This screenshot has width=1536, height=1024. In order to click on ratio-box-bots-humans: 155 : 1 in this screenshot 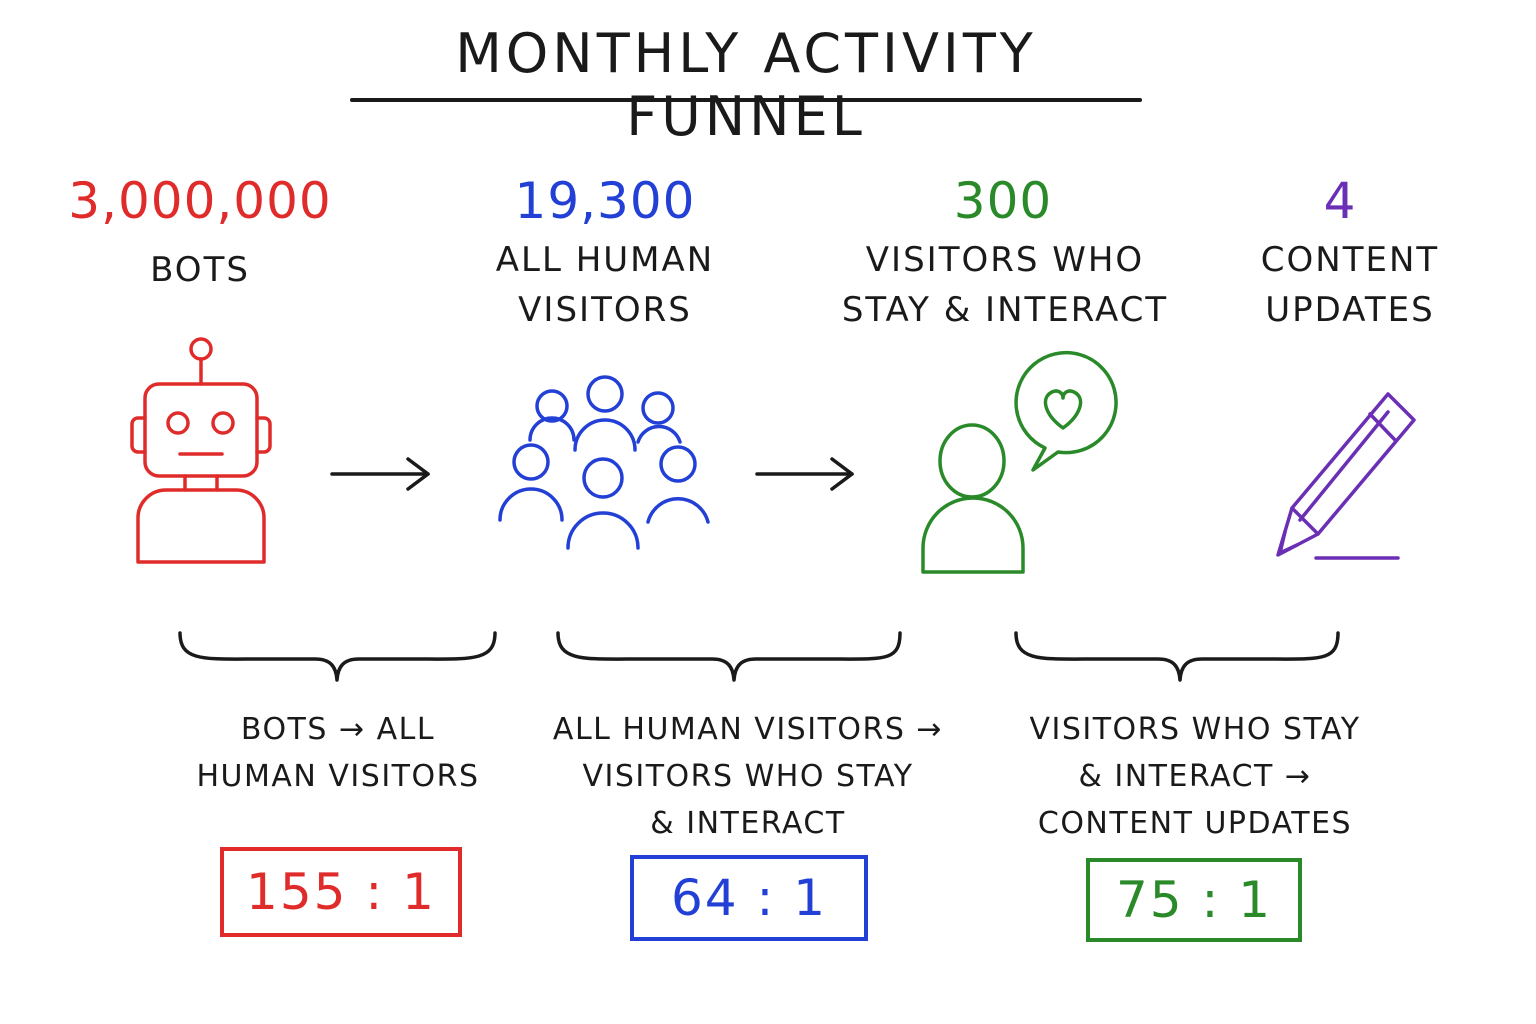, I will do `click(341, 892)`.